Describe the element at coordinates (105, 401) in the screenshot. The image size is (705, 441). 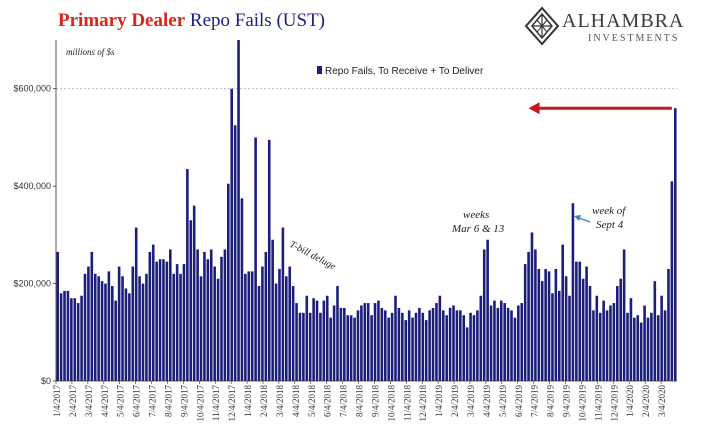
I see `x-tick-label: 4/4/2017` at that location.